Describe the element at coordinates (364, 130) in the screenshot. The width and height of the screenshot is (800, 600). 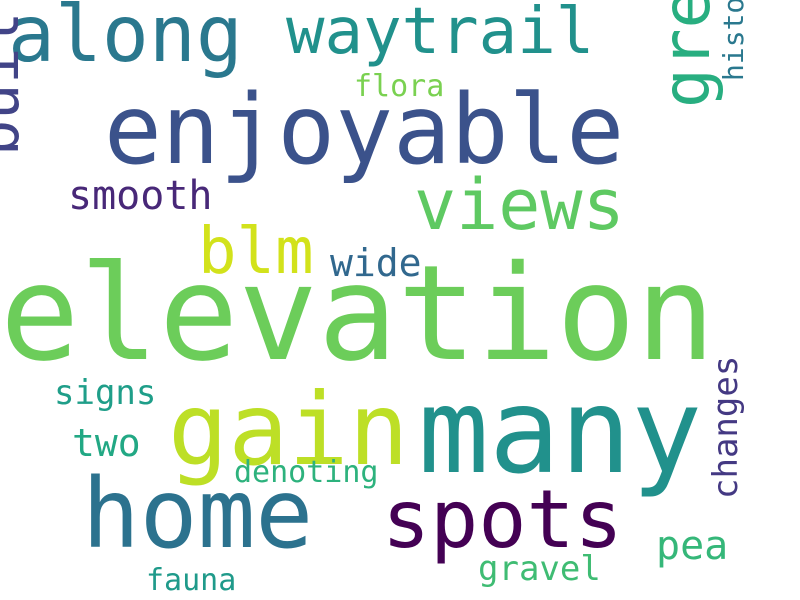
I see `word-enjoyable: enjoyable` at that location.